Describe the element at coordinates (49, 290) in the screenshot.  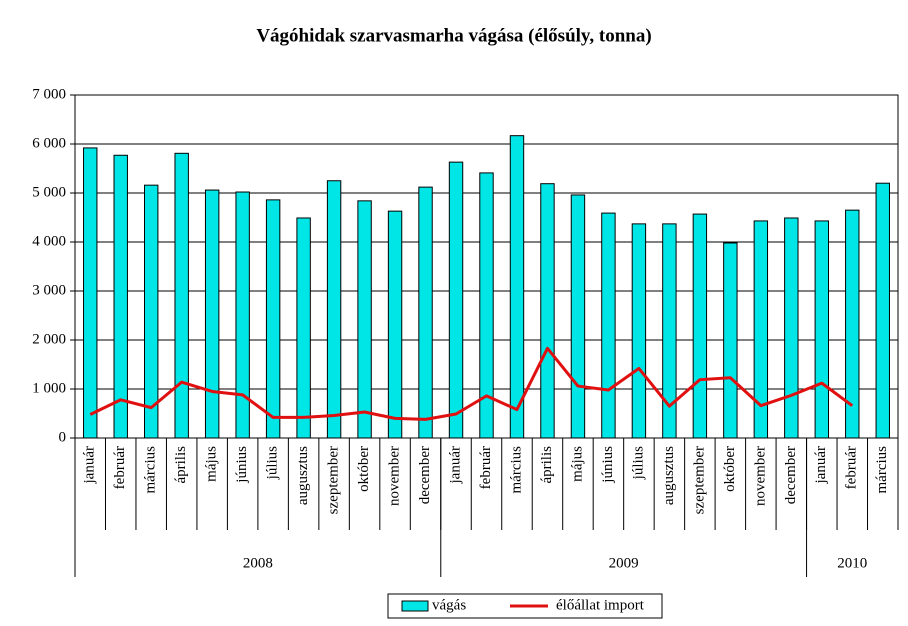
I see `y-tick-label: 3 000` at that location.